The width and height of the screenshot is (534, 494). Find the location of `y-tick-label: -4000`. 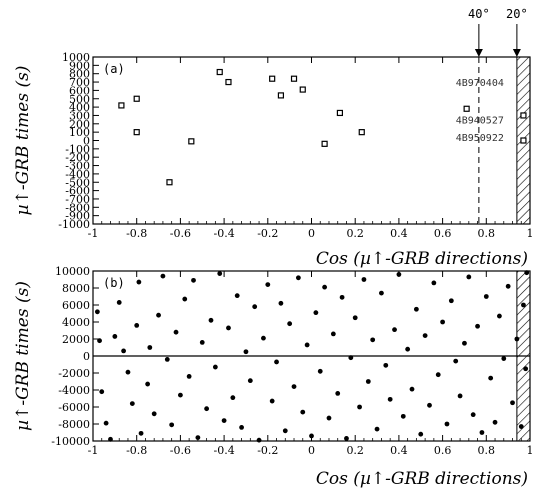

y-tick-label: -4000 is located at coordinates (74, 390).